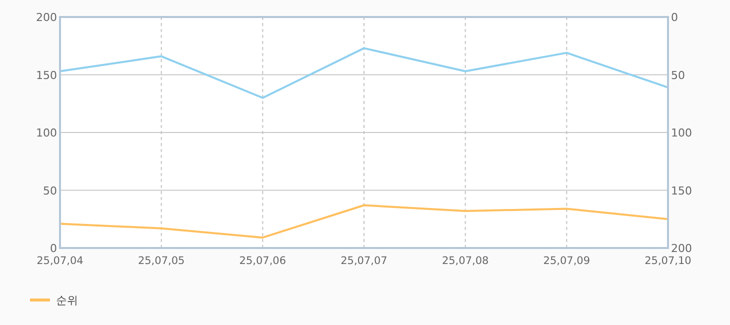 This screenshot has width=730, height=325. Describe the element at coordinates (668, 261) in the screenshot. I see `x-tick-label: 25,07,10` at that location.